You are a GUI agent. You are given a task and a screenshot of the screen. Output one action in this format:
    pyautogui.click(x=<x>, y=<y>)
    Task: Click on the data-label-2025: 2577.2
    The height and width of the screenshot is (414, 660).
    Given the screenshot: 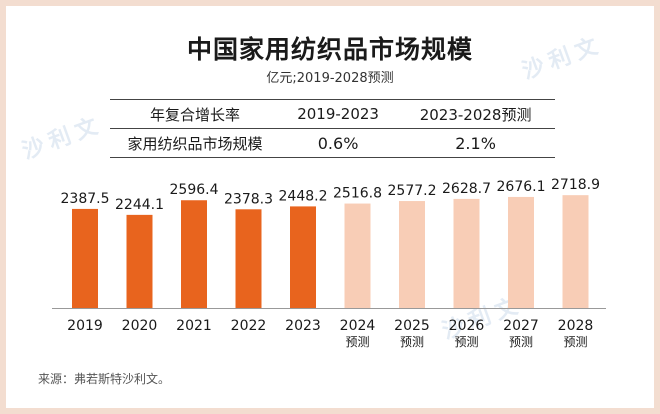 What is the action you would take?
    pyautogui.click(x=412, y=191)
    